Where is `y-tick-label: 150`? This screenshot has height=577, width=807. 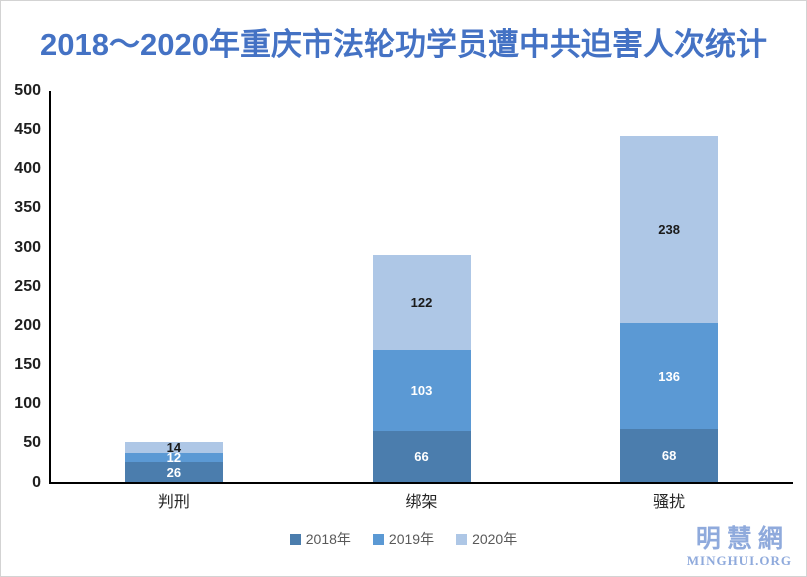 y-tick-label: 150 is located at coordinates (27, 365).